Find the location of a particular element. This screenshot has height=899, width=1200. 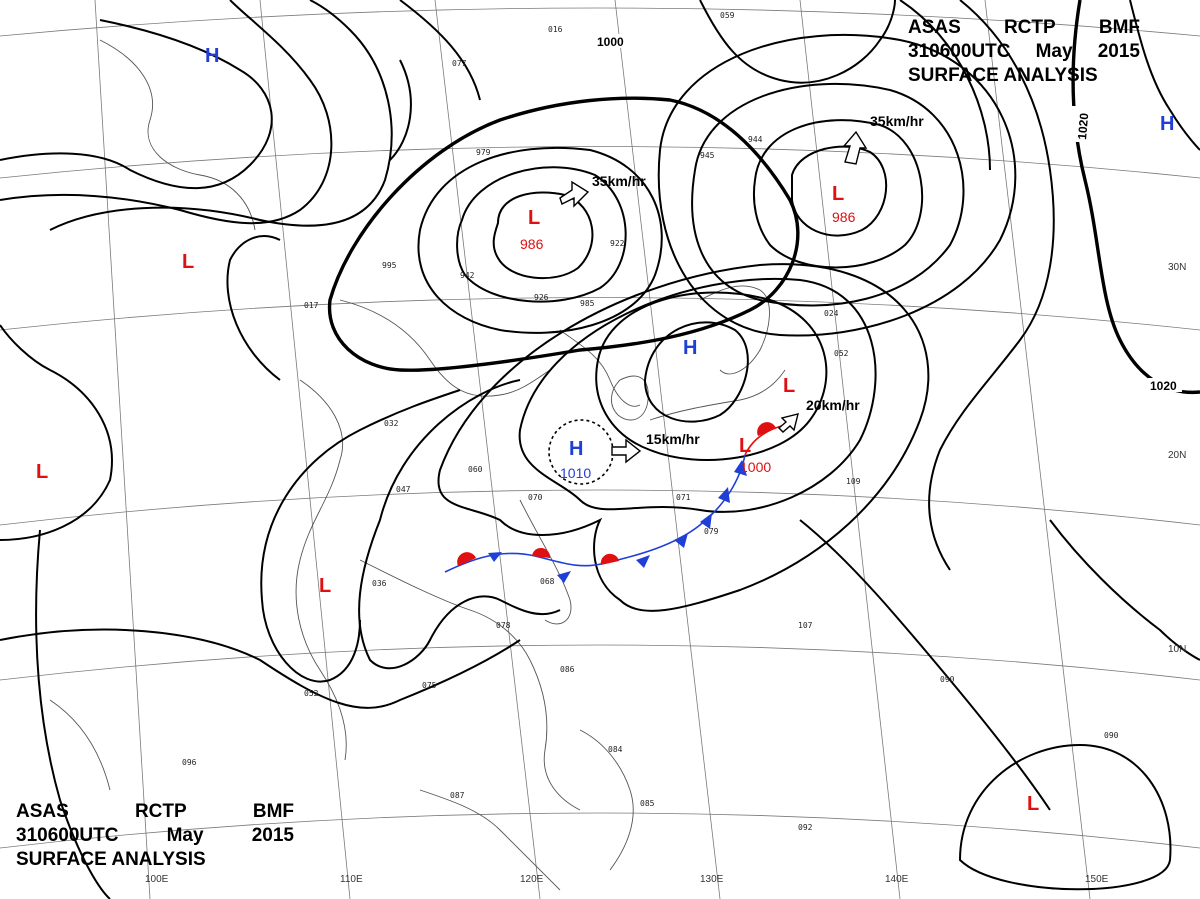

station-reading: 024 is located at coordinates (831, 313).